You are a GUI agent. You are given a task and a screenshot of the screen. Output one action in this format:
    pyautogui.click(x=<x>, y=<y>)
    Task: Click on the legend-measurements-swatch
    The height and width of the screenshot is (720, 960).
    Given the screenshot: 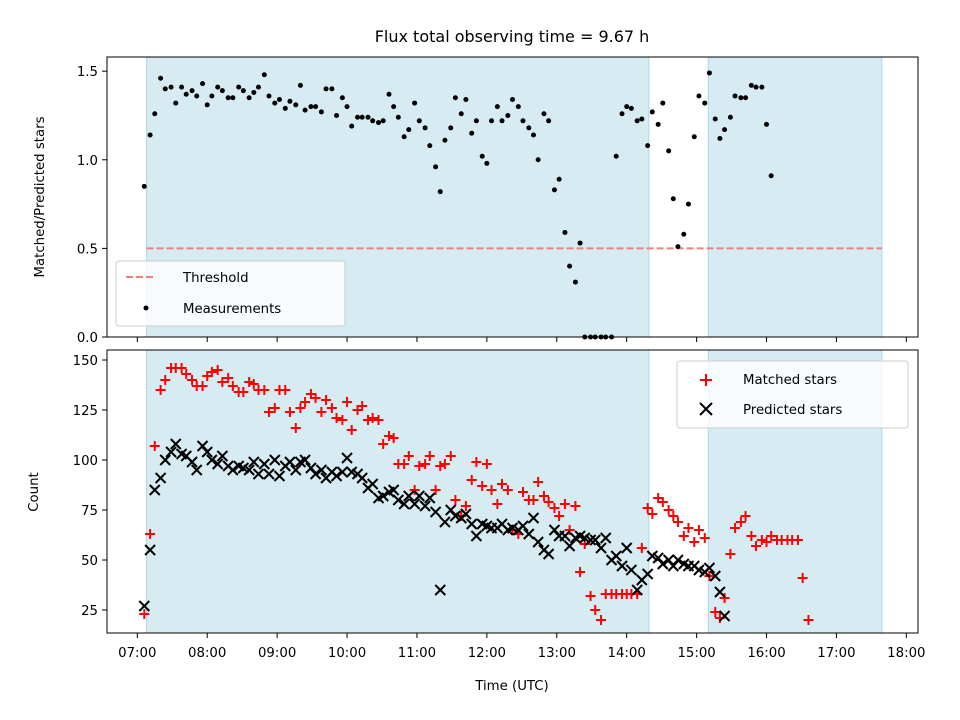 What is the action you would take?
    pyautogui.click(x=146, y=308)
    